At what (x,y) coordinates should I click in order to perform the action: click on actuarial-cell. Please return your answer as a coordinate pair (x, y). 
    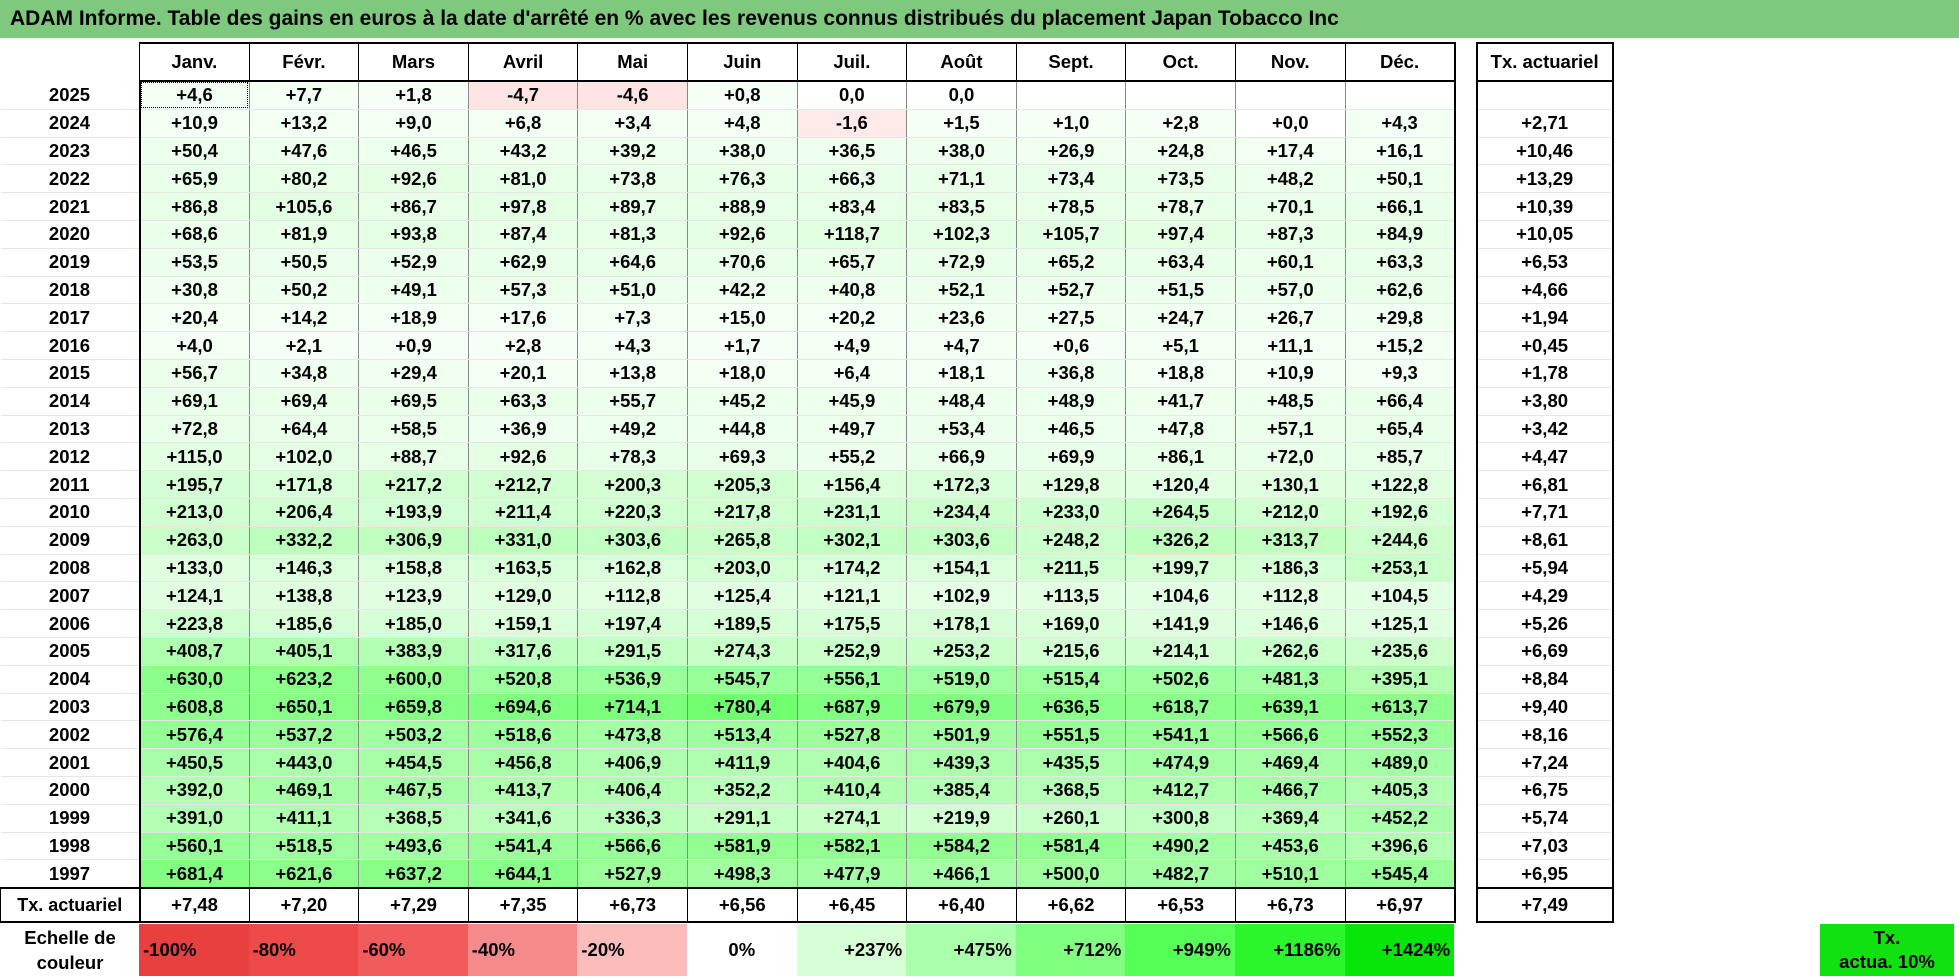
    Looking at the image, I should click on (1544, 95).